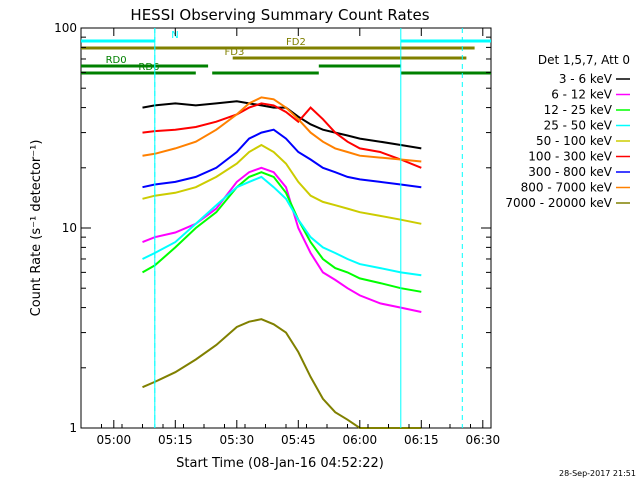  Describe the element at coordinates (597, 473) in the screenshot. I see `timestamp: 28-Sep-2017 21:51` at that location.